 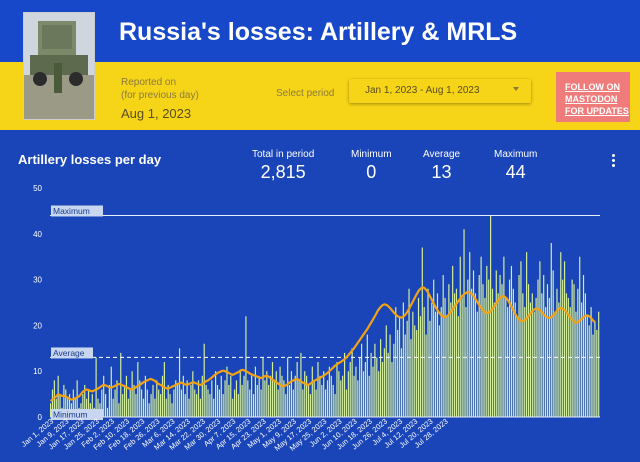 What do you see at coordinates (320, 31) in the screenshot?
I see `header-blue-band` at bounding box center [320, 31].